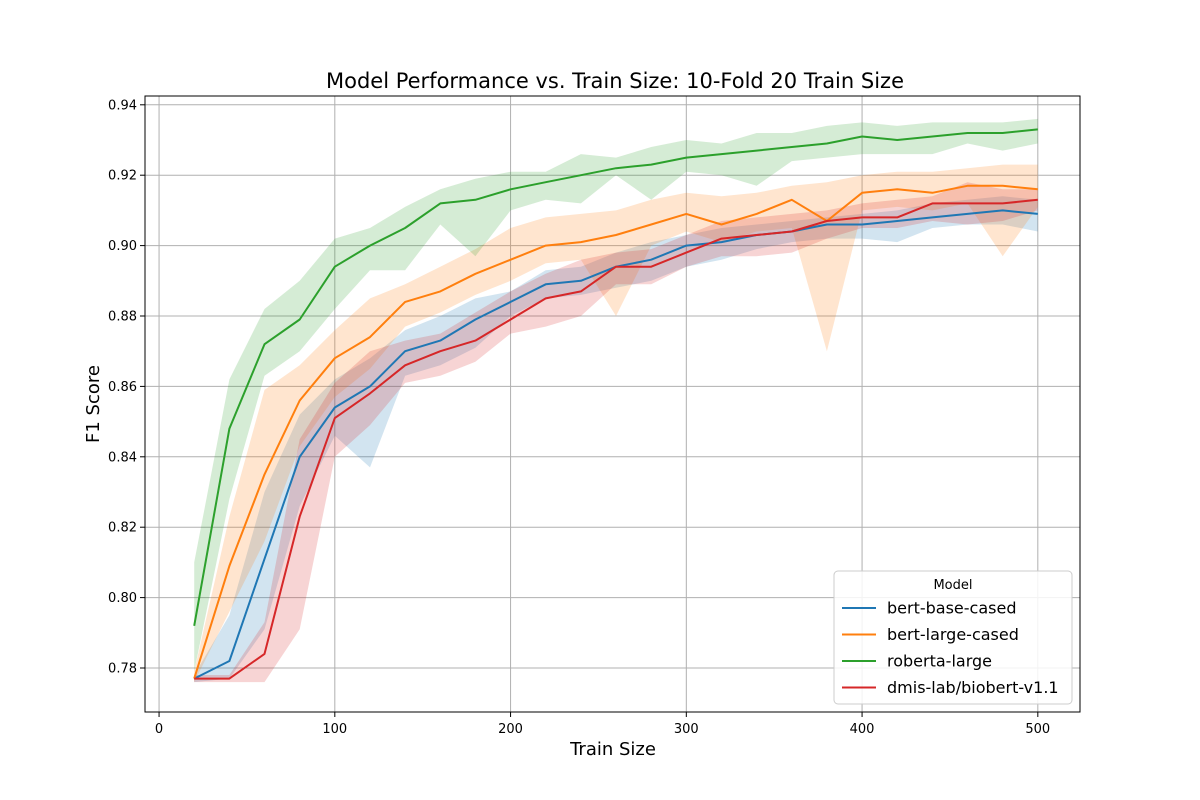 Image resolution: width=1200 pixels, height=800 pixels. I want to click on legend-box, so click(953, 637).